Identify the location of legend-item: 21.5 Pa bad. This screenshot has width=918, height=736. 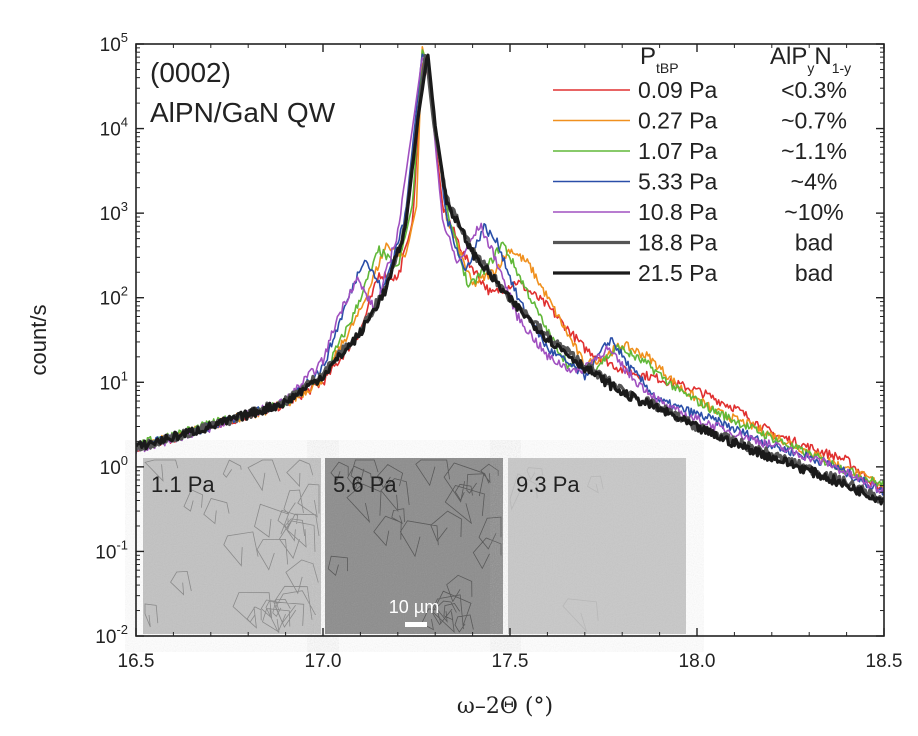
(693, 273).